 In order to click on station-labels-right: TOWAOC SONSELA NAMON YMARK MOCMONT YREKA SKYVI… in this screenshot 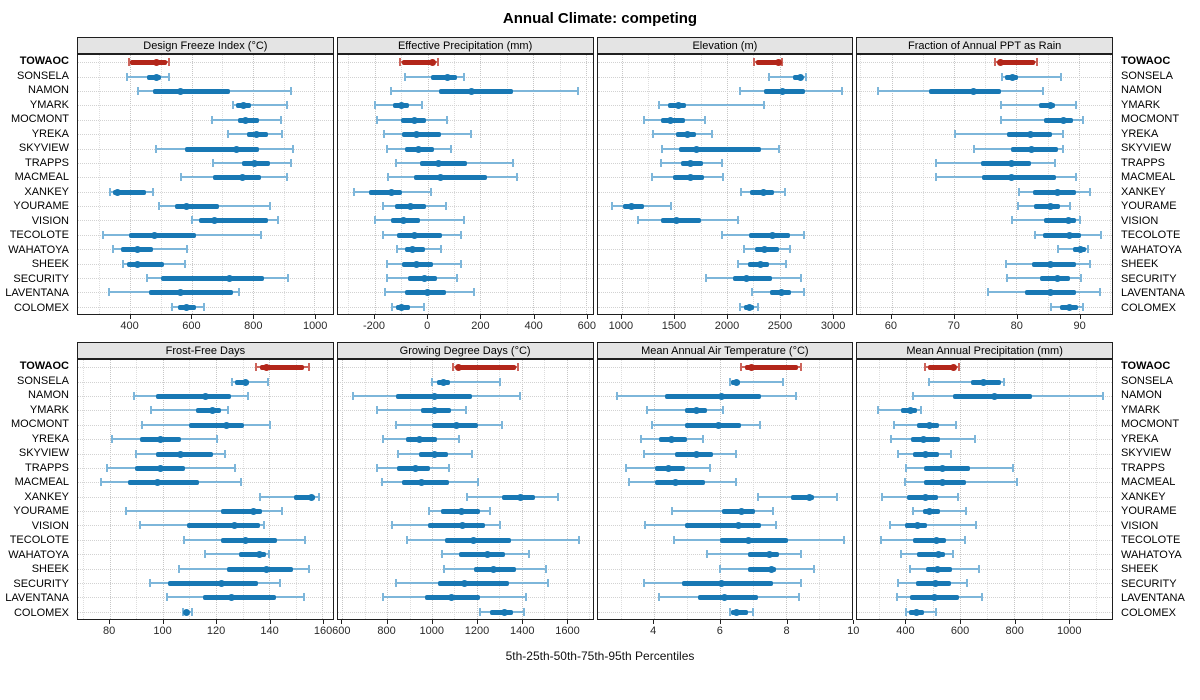, I will do `click(1156, 184)`.